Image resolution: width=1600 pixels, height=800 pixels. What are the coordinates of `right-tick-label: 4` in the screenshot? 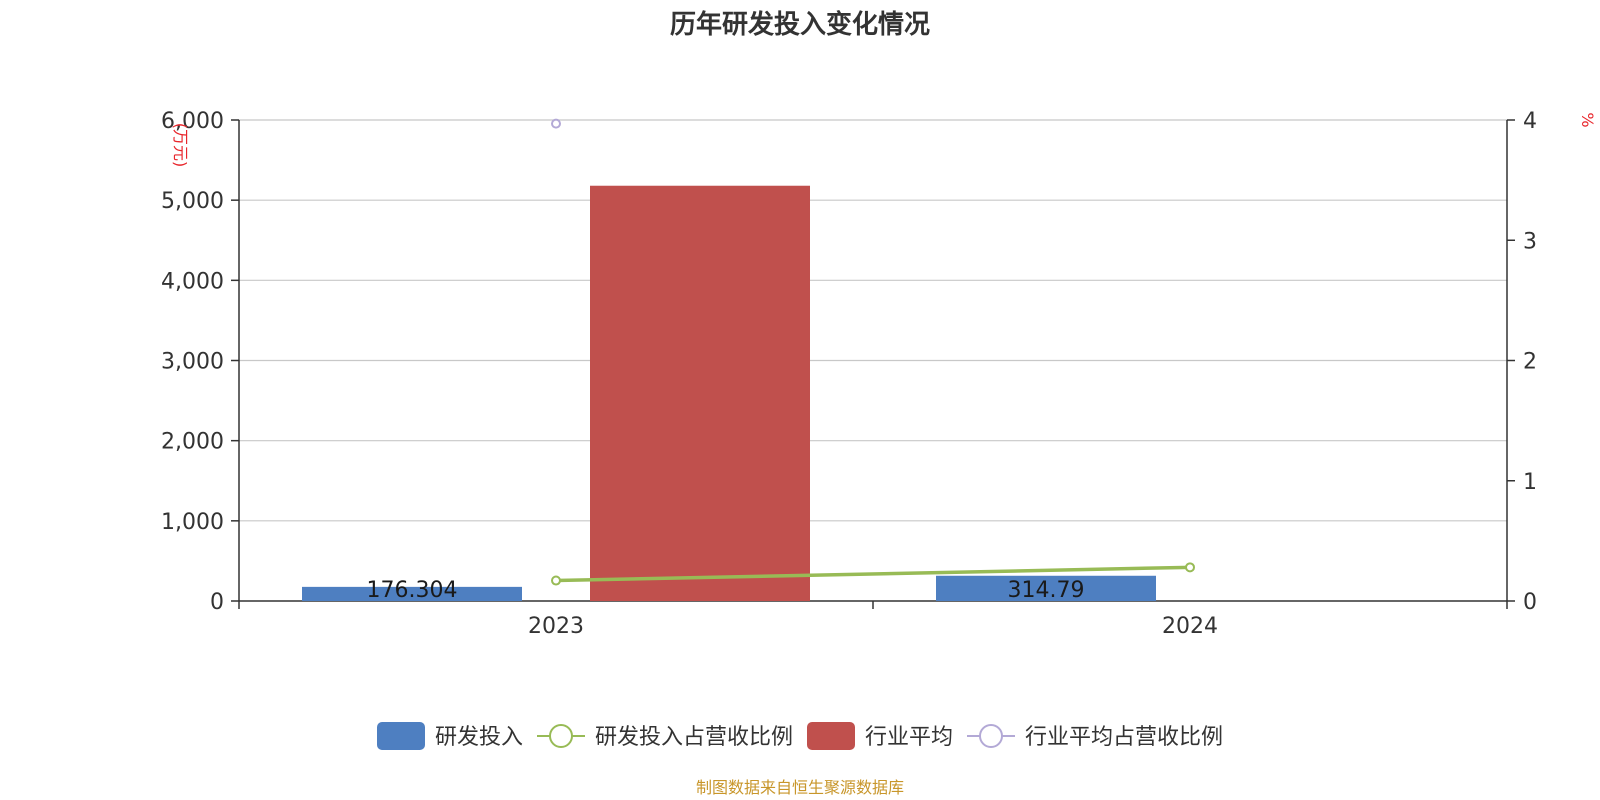 It's located at (1530, 121).